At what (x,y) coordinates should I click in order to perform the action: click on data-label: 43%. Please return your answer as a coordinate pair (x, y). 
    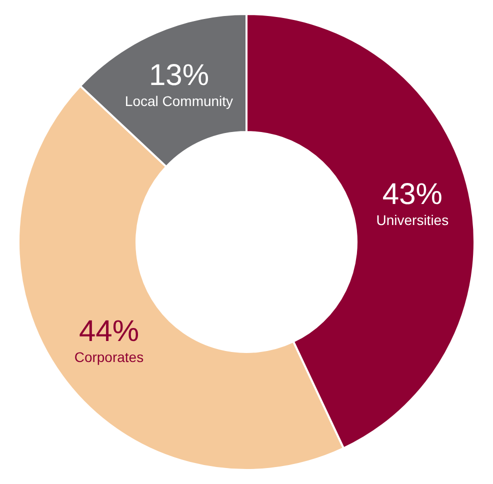
    Looking at the image, I should click on (412, 194).